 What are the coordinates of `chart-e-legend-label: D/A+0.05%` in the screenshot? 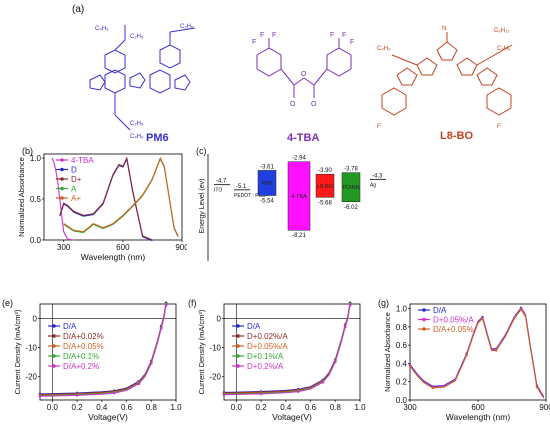 It's located at (83, 346).